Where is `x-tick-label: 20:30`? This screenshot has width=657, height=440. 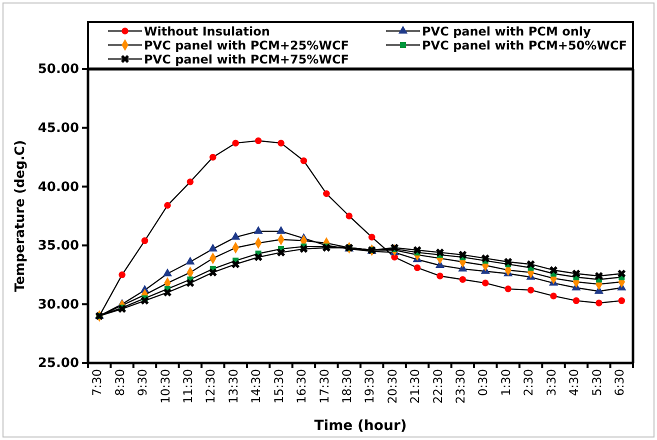
x-tick-label: 20:30 is located at coordinates (392, 386).